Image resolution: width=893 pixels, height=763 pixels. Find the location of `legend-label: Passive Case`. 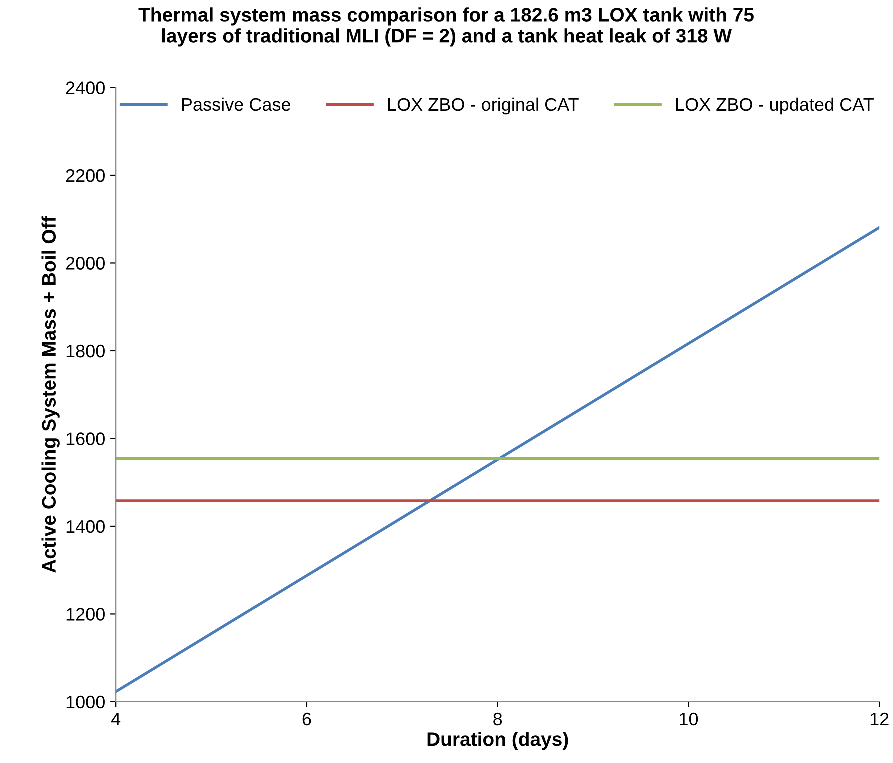

legend-label: Passive Case is located at coordinates (236, 105).